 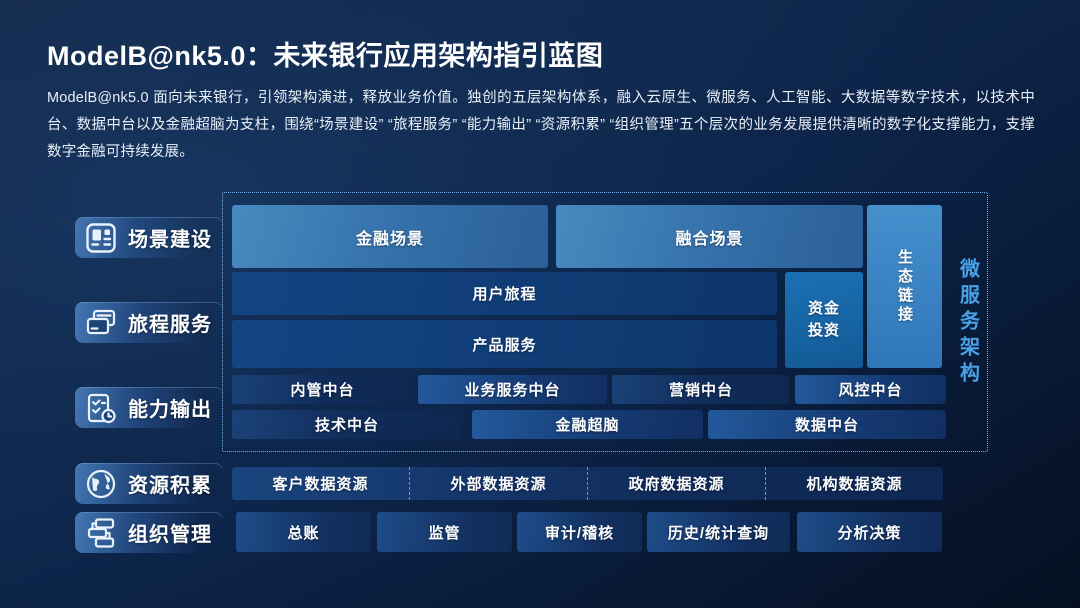 I want to click on microservice-architecture-caption: 微服务架构, so click(x=967, y=323).